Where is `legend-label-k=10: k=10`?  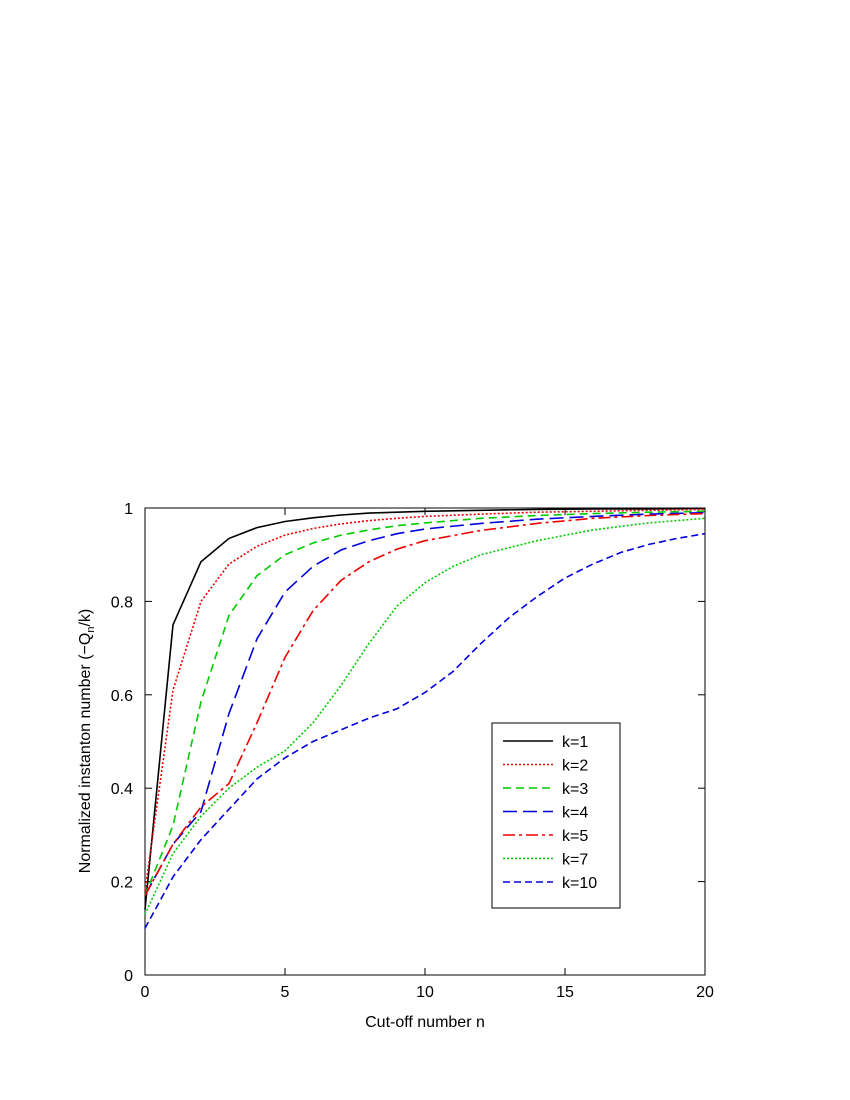 legend-label-k=10: k=10 is located at coordinates (579, 883).